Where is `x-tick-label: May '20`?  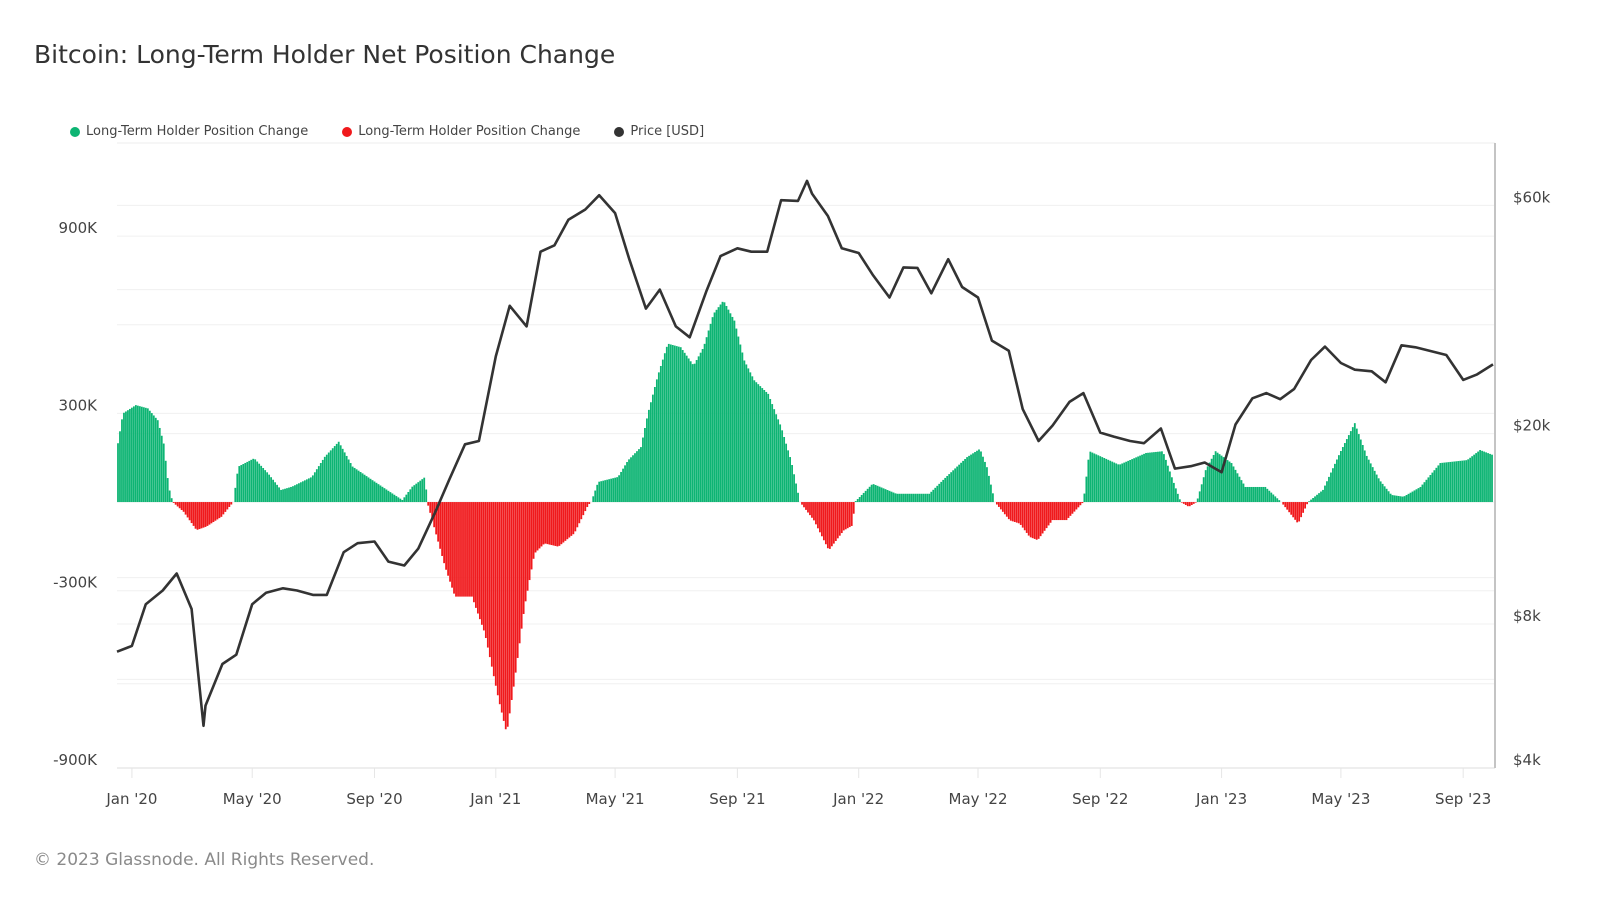 x-tick-label: May '20 is located at coordinates (252, 799).